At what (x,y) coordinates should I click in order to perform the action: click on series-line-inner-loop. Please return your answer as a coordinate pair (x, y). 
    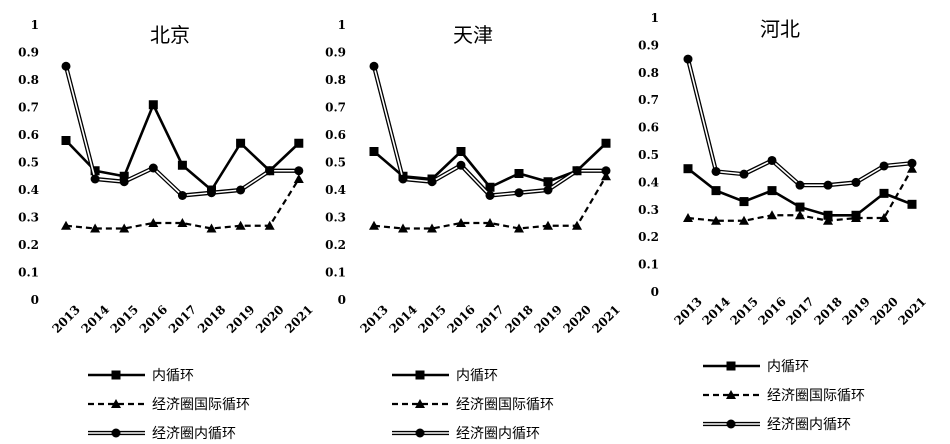
    Looking at the image, I should click on (182, 147).